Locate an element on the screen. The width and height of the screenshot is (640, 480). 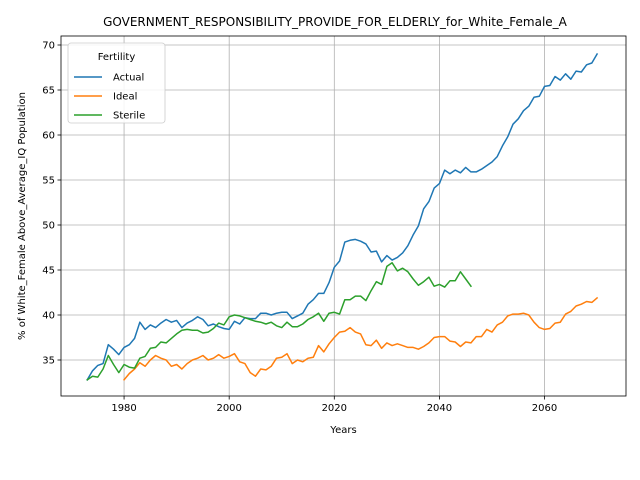
legend-frame is located at coordinates (116, 83).